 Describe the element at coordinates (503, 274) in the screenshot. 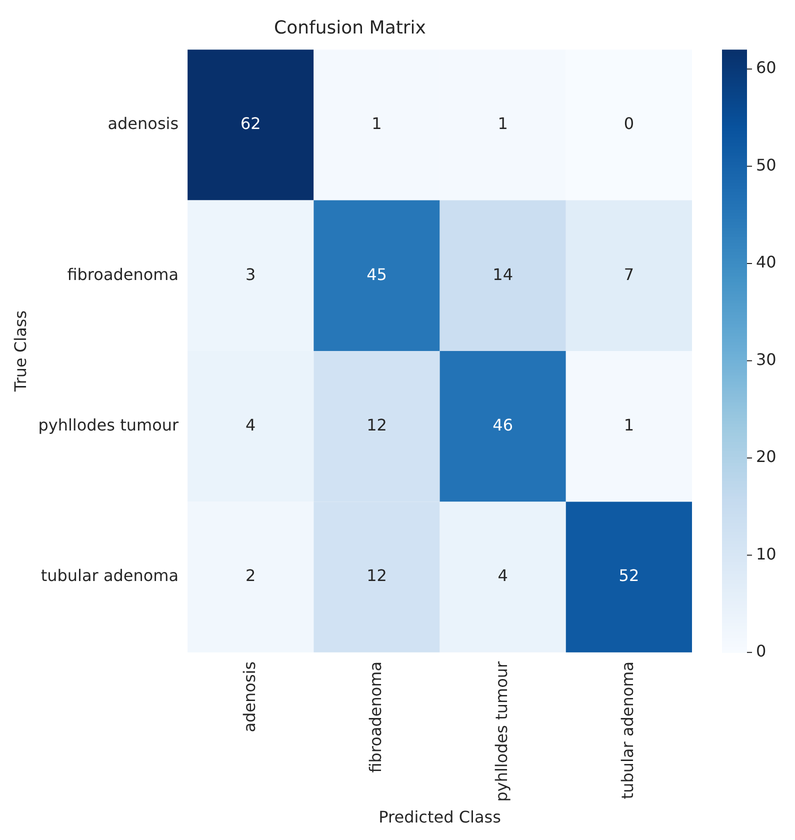

I see `data-label: 14` at that location.